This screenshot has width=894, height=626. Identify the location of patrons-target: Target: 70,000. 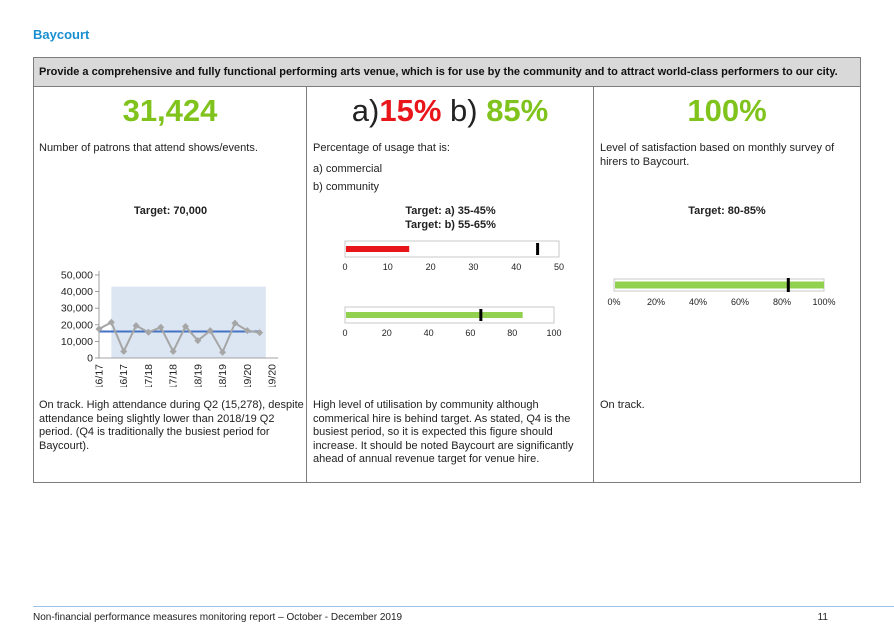
(170, 211).